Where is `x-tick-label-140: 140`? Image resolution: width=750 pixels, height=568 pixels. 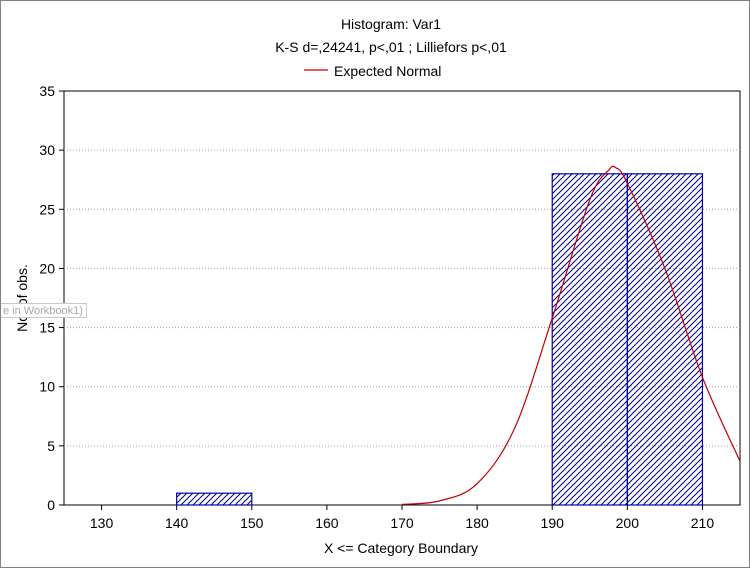 x-tick-label-140: 140 is located at coordinates (177, 523).